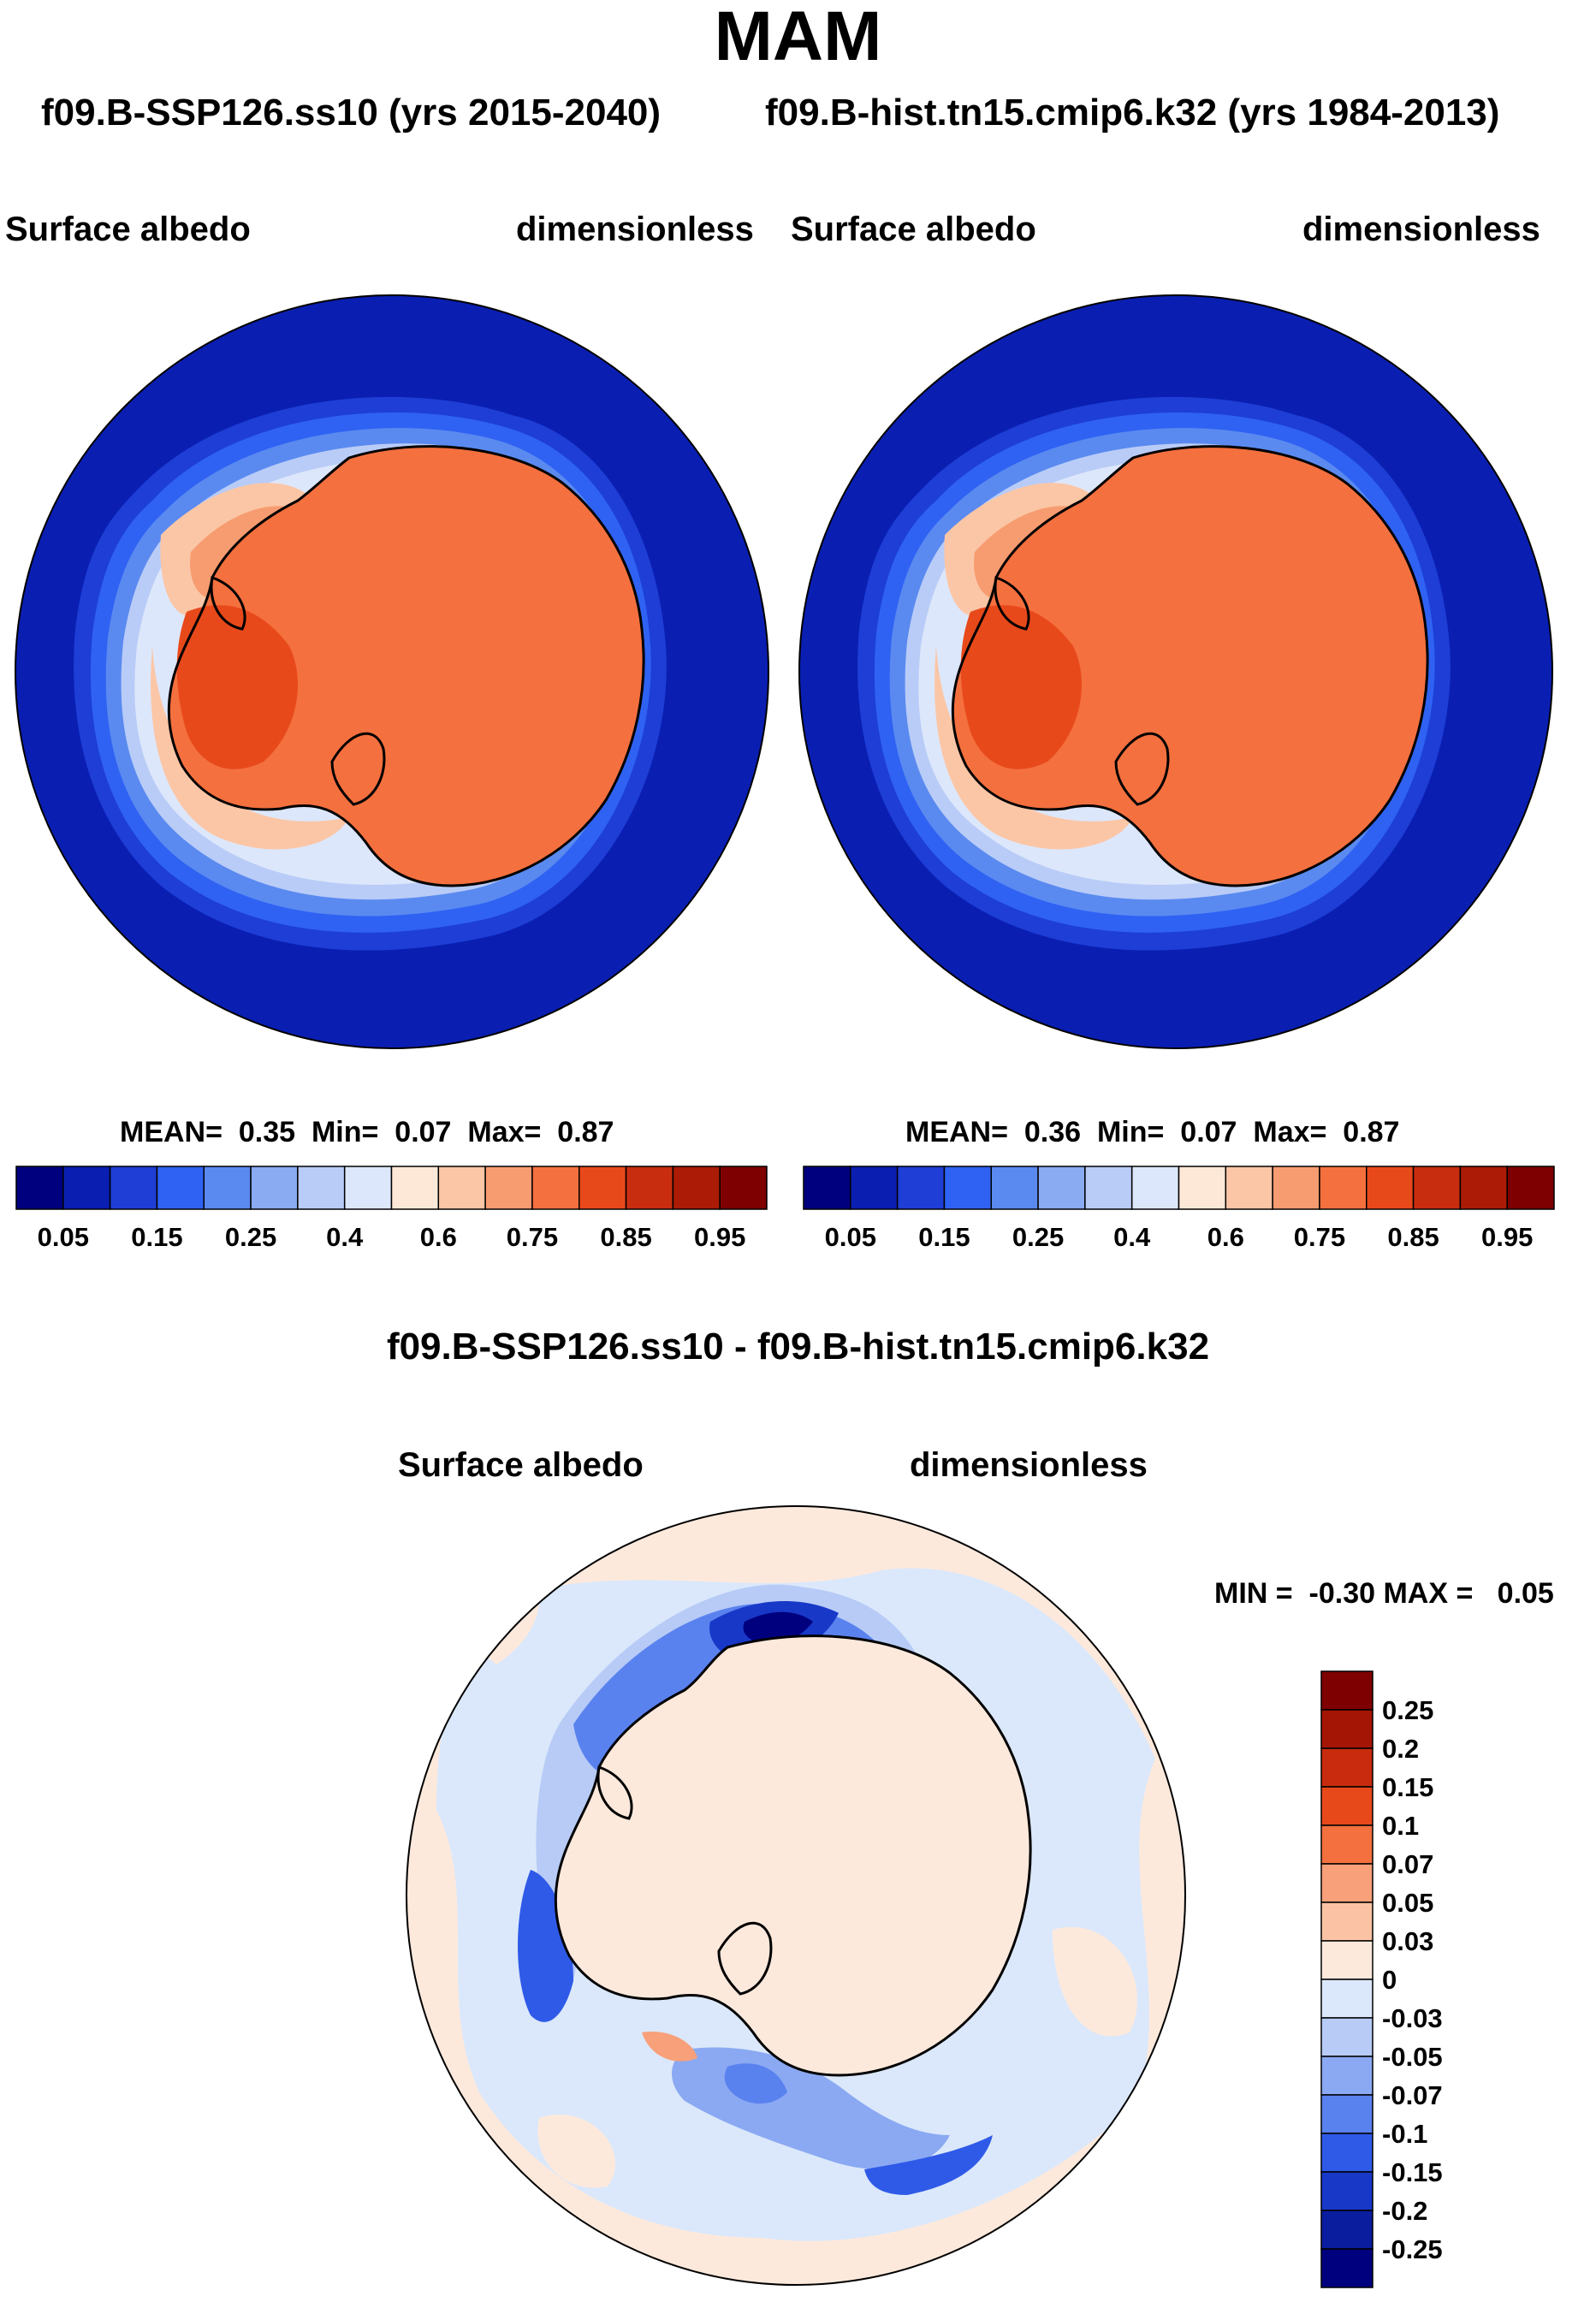  Describe the element at coordinates (1132, 1237) in the screenshot. I see `right-colorbar-tick-label: 0.4` at that location.